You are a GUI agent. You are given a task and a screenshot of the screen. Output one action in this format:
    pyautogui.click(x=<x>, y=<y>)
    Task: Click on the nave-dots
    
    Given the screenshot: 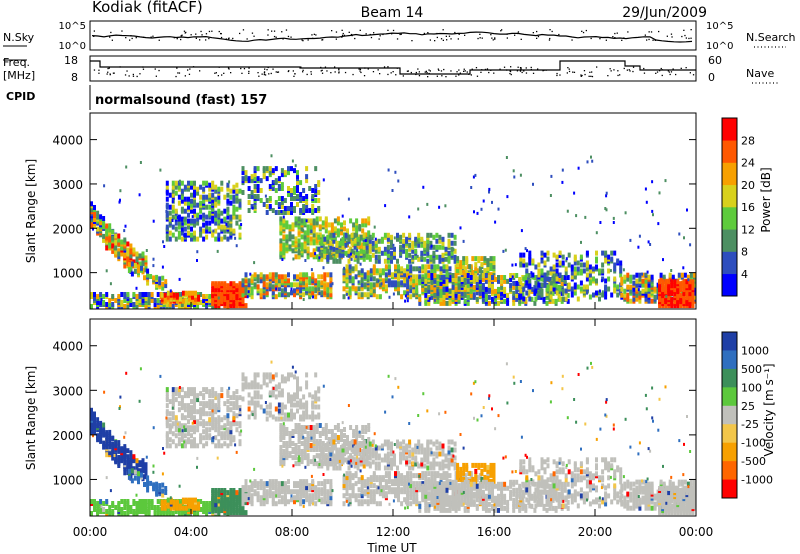 What is the action you would take?
    pyautogui.click(x=394, y=72)
    